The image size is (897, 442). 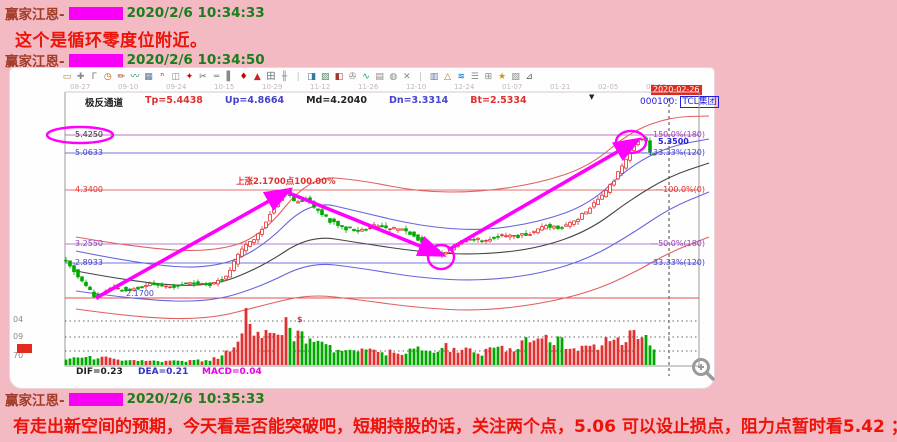 I want to click on toolbar-icon-22: ✇, so click(x=352, y=77).